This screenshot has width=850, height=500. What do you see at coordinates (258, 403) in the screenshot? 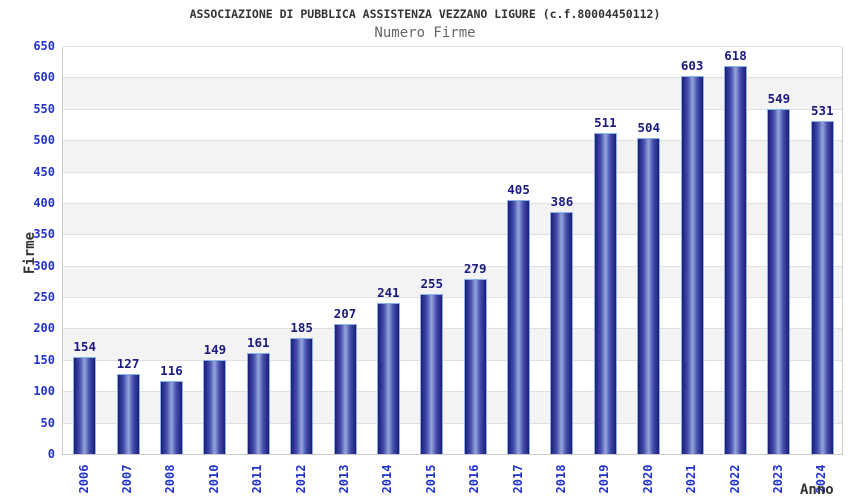
I see `bar-2011` at bounding box center [258, 403].